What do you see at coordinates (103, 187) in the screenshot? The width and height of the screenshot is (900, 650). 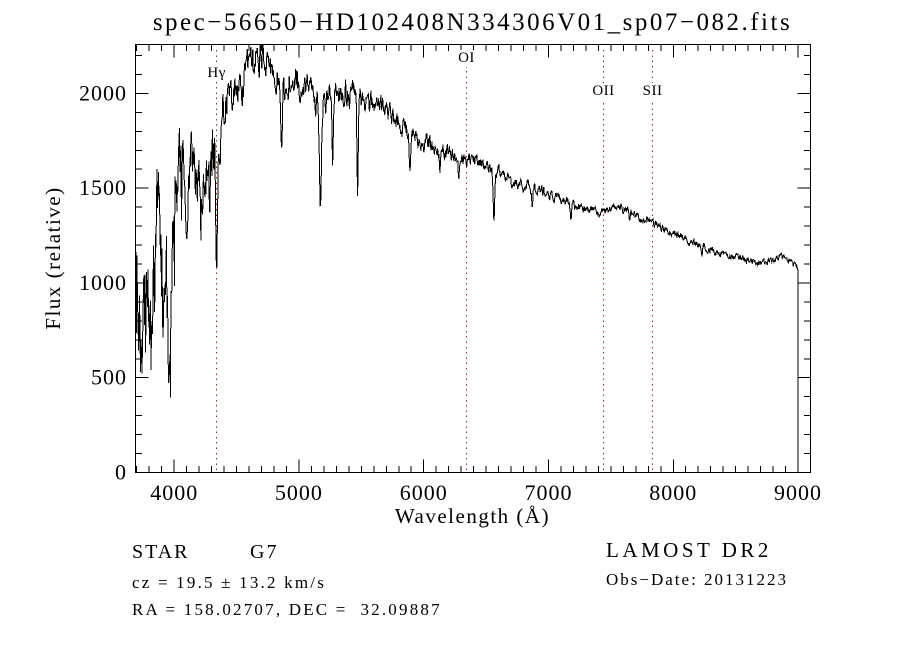 I see `y-tick-label: 1500` at bounding box center [103, 187].